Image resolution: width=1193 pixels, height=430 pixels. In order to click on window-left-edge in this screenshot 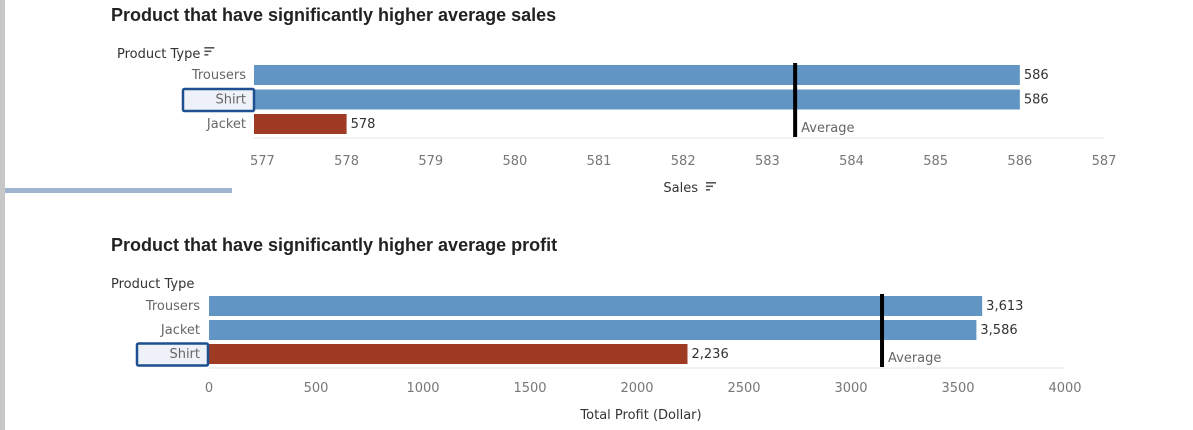, I will do `click(2, 215)`.